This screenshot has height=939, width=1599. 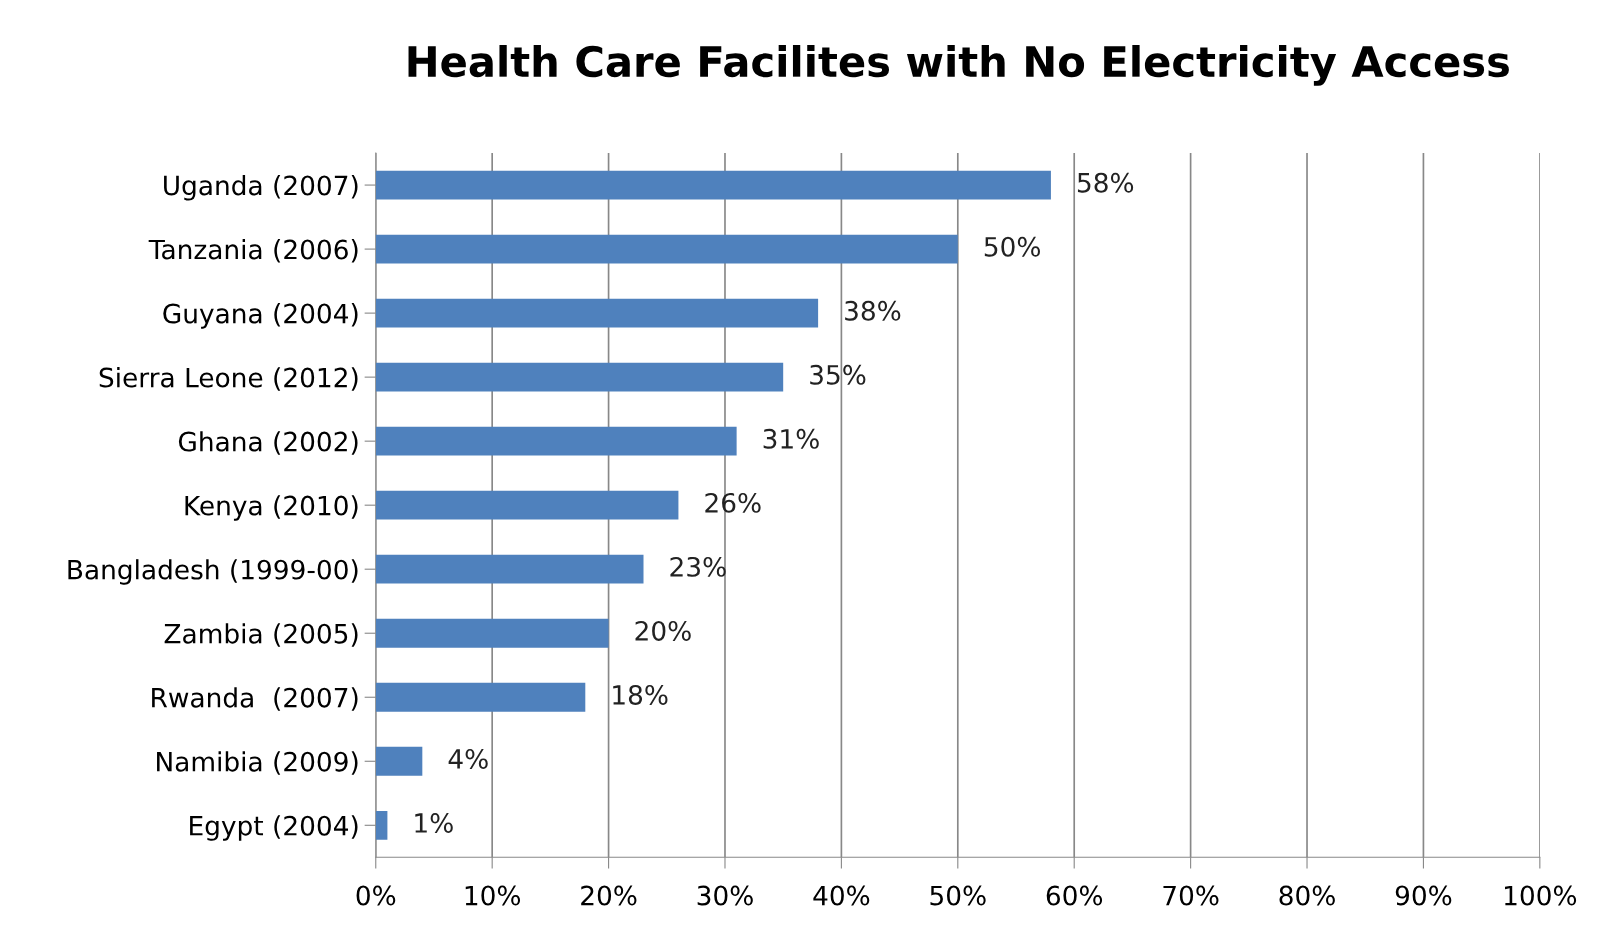 I want to click on y-tick-label: Namibia (2009), so click(x=257, y=763).